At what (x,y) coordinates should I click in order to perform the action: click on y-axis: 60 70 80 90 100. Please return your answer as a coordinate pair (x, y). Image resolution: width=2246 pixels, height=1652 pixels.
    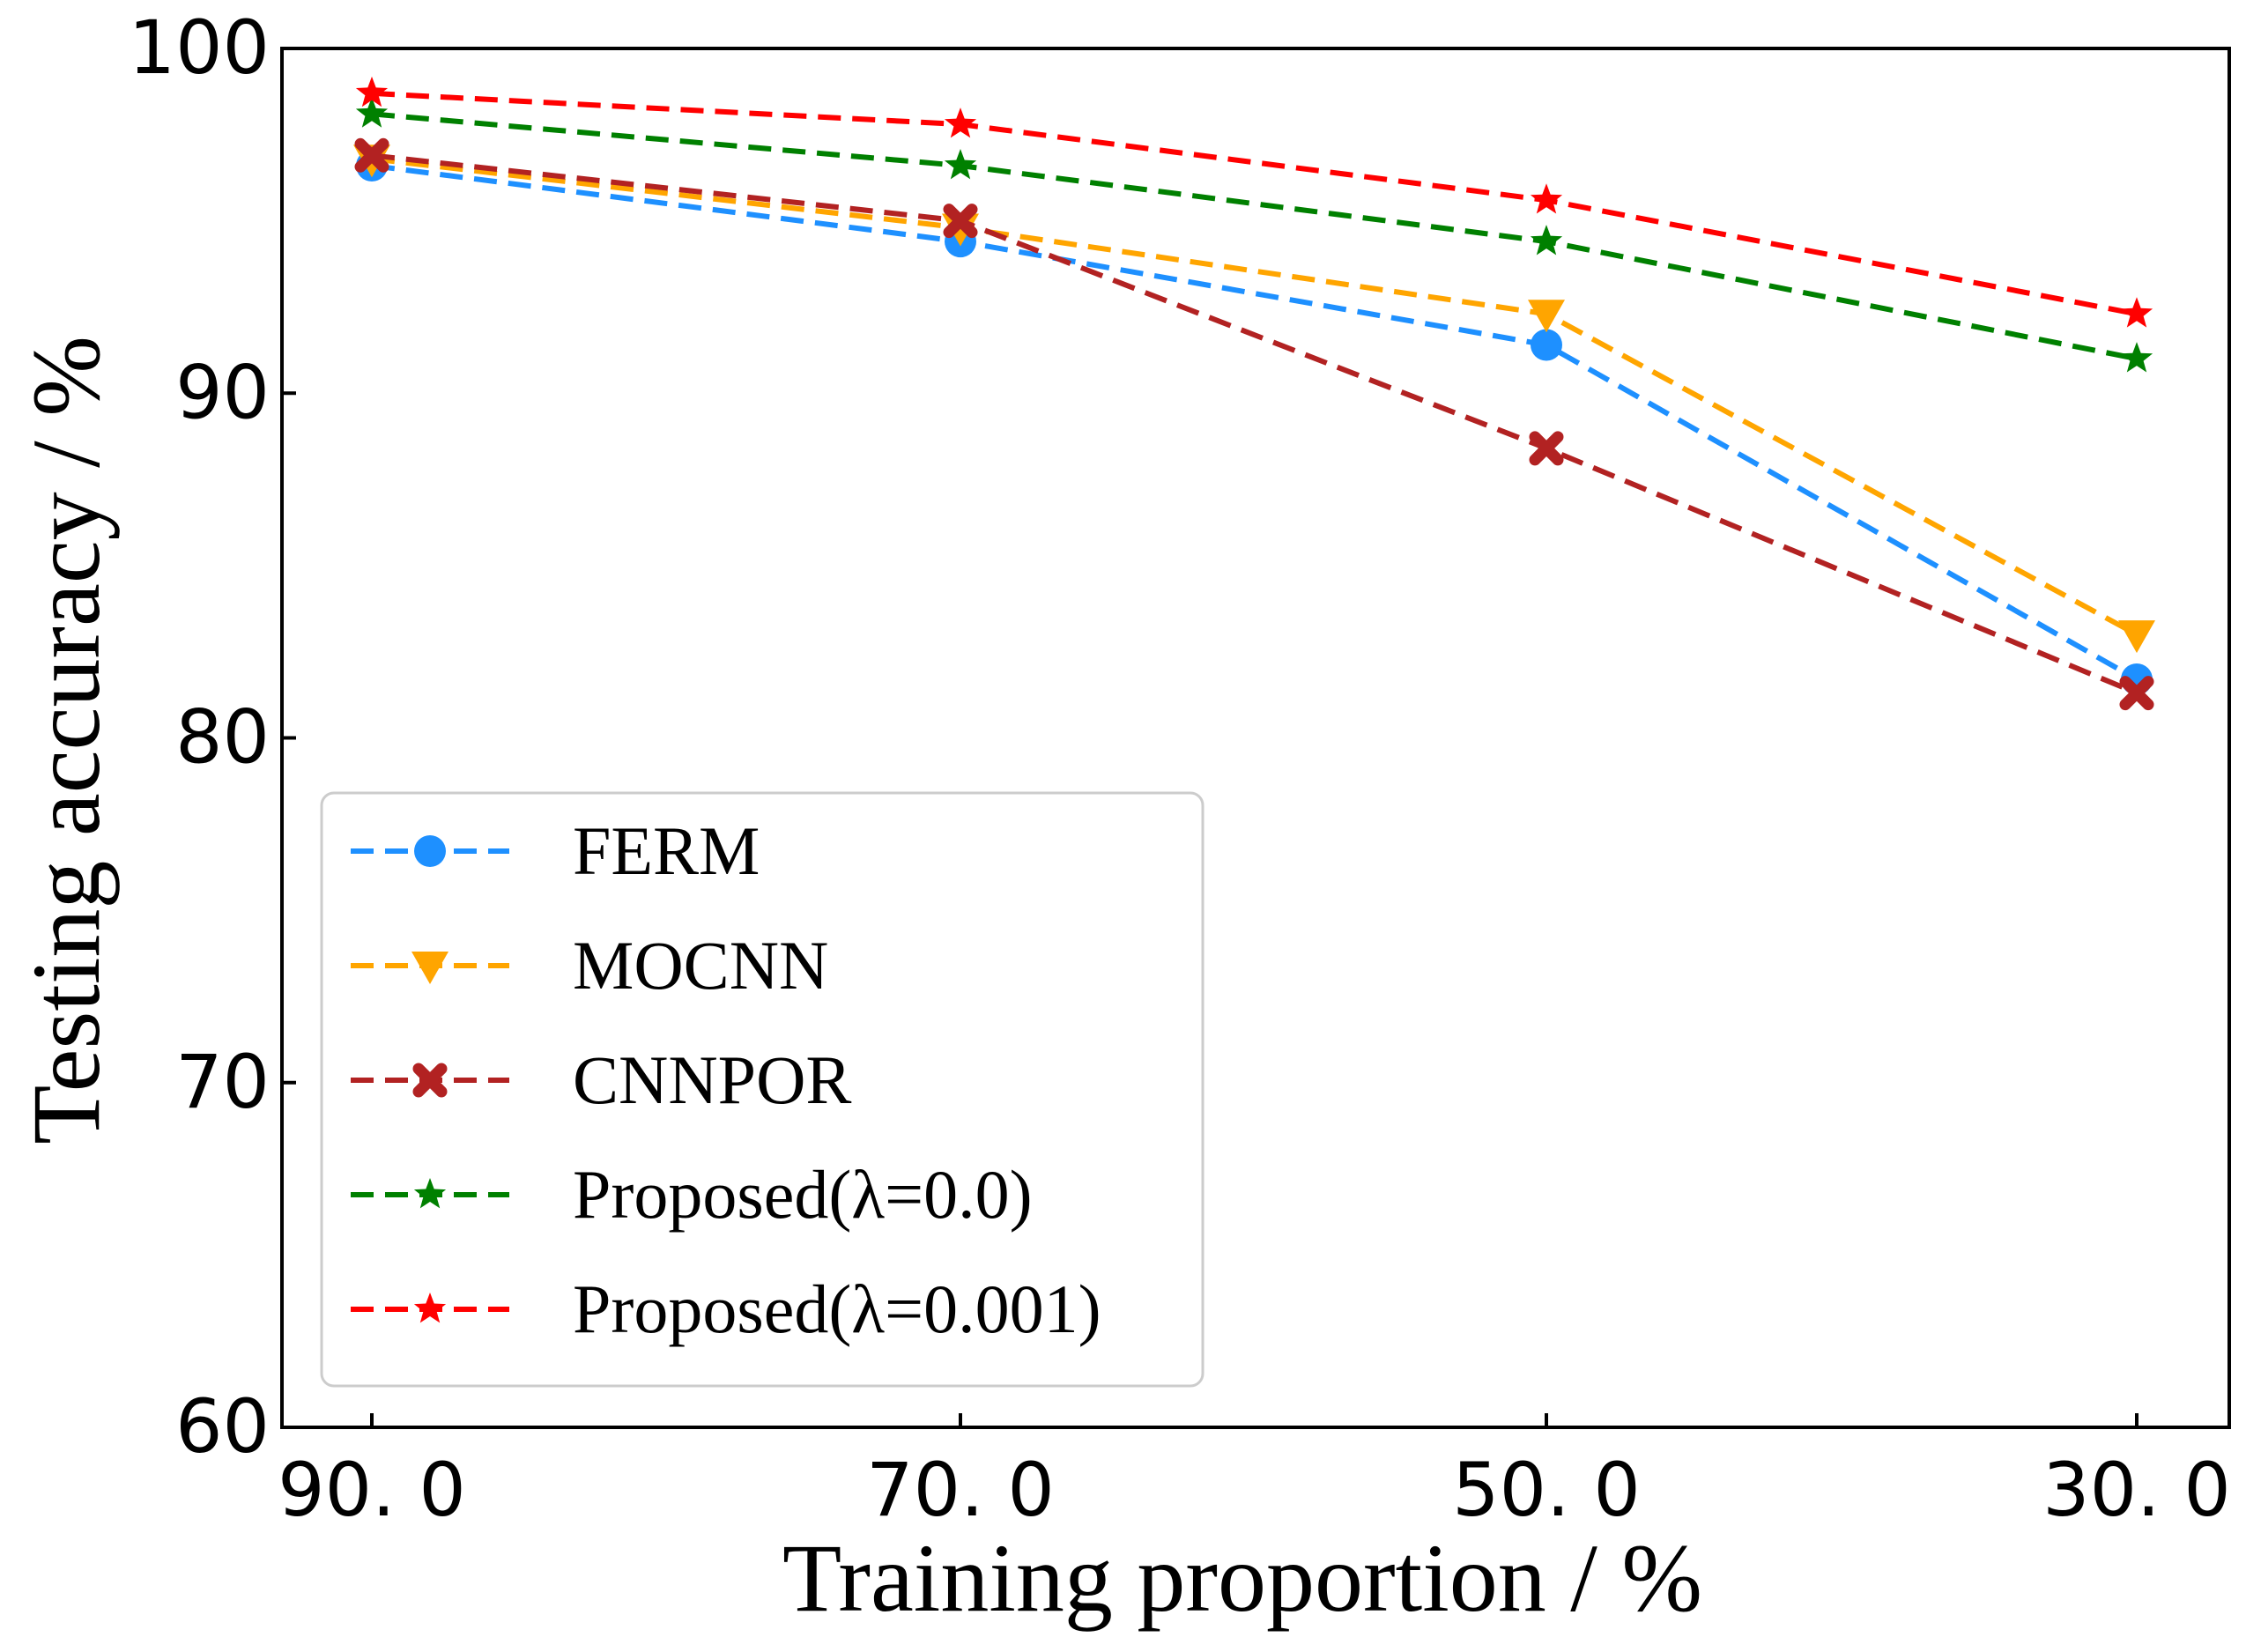
    Looking at the image, I should click on (212, 737).